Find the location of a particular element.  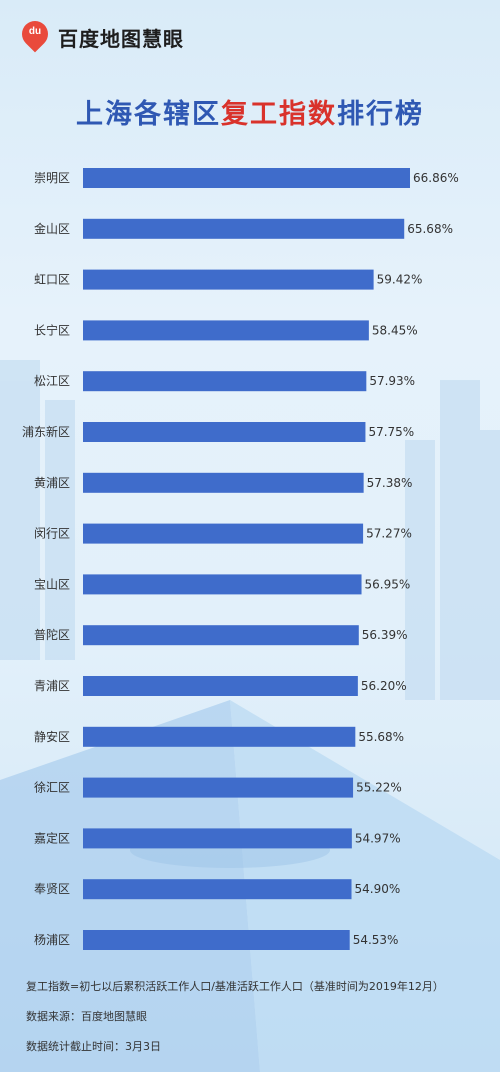

title-part-3: 排行榜 is located at coordinates (380, 114).